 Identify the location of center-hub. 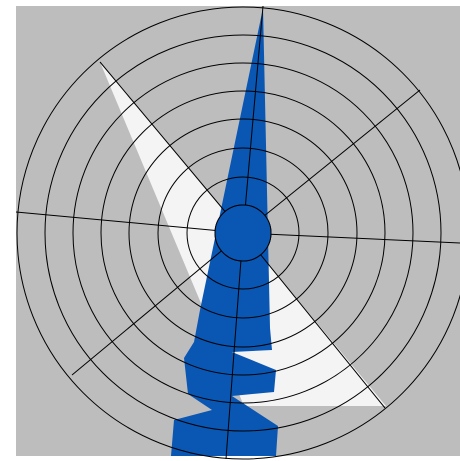
(243, 233).